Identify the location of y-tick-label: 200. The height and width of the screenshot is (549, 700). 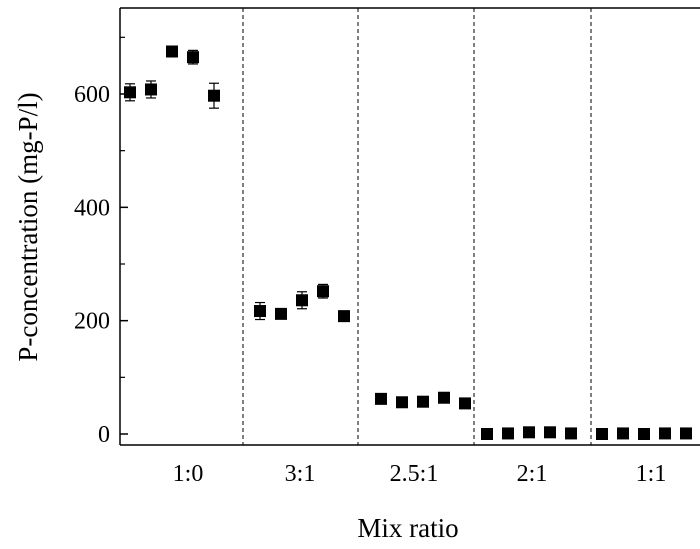
(92, 322).